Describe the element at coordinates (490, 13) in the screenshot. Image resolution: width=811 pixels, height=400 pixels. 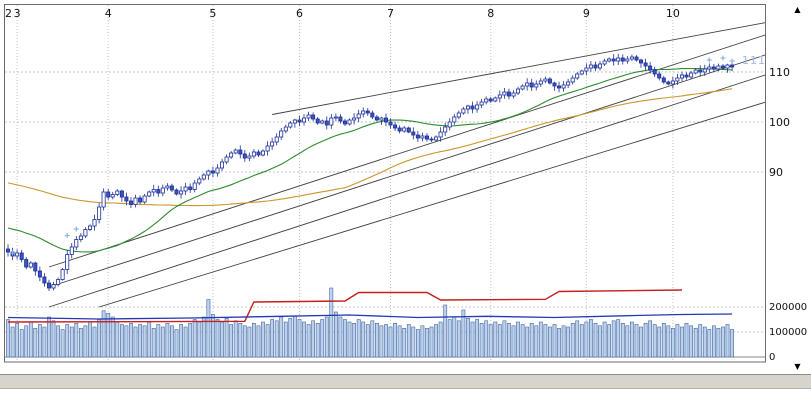
I see `month-axis-label: 8` at that location.